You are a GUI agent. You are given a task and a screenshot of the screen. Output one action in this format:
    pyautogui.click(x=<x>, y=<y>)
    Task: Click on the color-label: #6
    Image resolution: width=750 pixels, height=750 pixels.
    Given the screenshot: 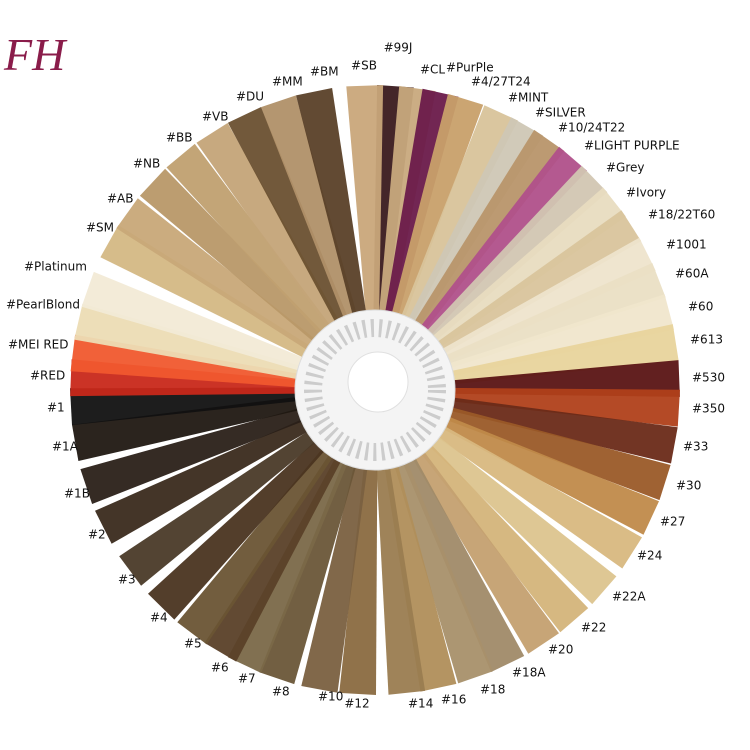 What is the action you would take?
    pyautogui.click(x=220, y=668)
    